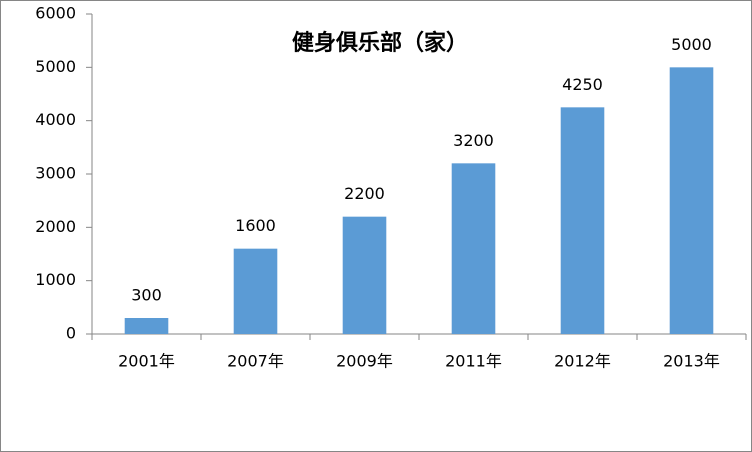 Image resolution: width=752 pixels, height=452 pixels. Describe the element at coordinates (364, 193) in the screenshot. I see `data-label: 2200` at that location.